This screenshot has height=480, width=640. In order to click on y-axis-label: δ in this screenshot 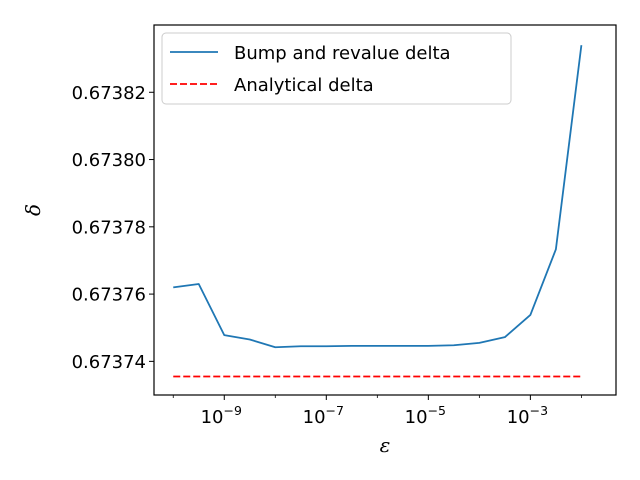, I will do `click(33, 210)`.